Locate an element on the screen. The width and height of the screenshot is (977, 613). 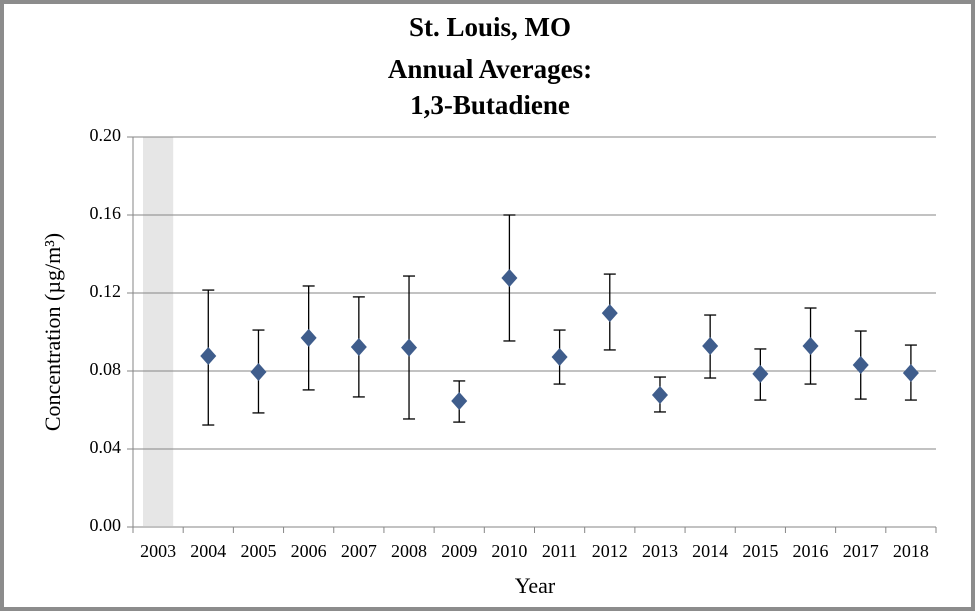
x-tick-label: 2009 is located at coordinates (459, 551).